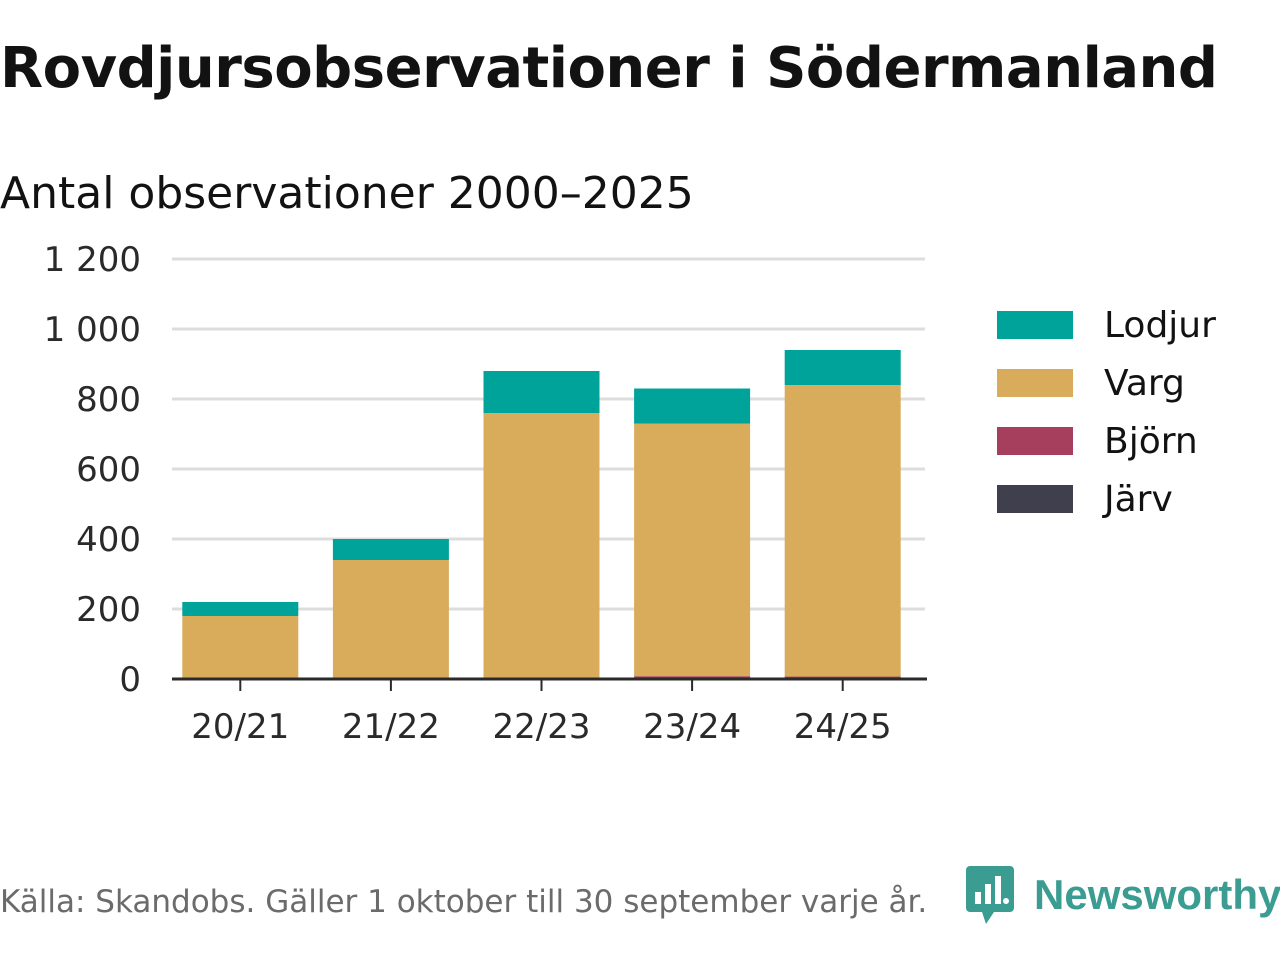 The height and width of the screenshot is (960, 1280). What do you see at coordinates (609, 68) in the screenshot?
I see `chart-title: Rovdjursobservationer i Södermanland` at bounding box center [609, 68].